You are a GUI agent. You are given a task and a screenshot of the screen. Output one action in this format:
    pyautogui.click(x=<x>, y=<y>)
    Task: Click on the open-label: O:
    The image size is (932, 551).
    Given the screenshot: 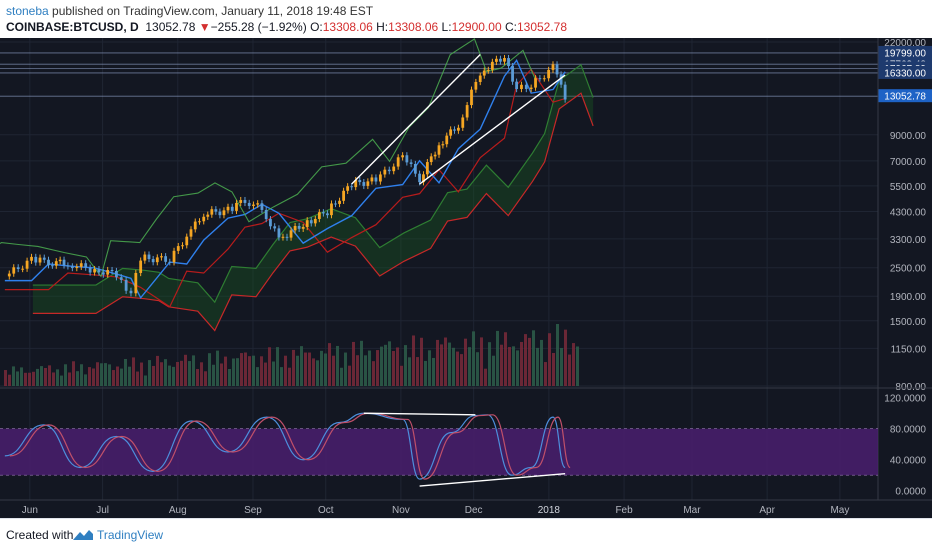 What is the action you would take?
    pyautogui.click(x=316, y=27)
    